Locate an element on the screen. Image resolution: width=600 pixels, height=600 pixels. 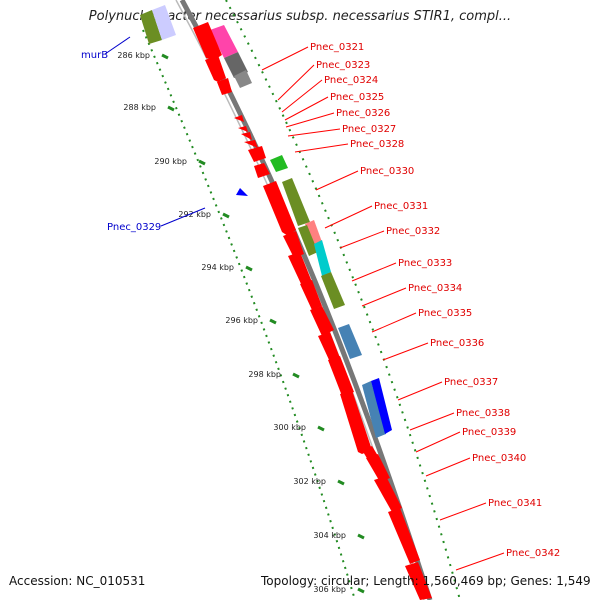
tick-label: 302 kbp is located at coordinates (309, 481).